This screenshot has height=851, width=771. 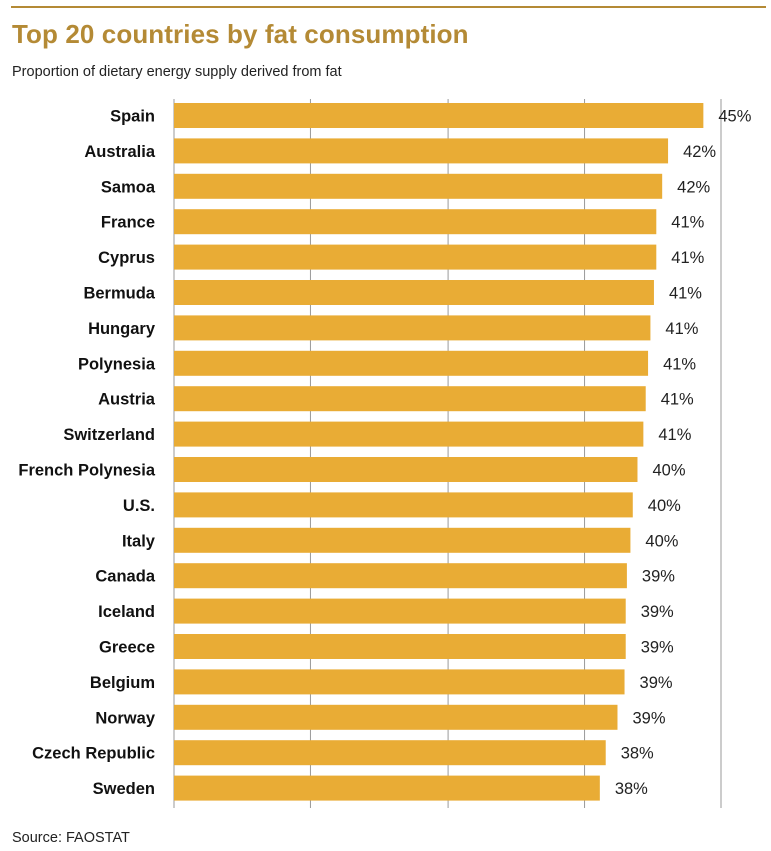 What do you see at coordinates (734, 117) in the screenshot?
I see `value-label: 45%` at bounding box center [734, 117].